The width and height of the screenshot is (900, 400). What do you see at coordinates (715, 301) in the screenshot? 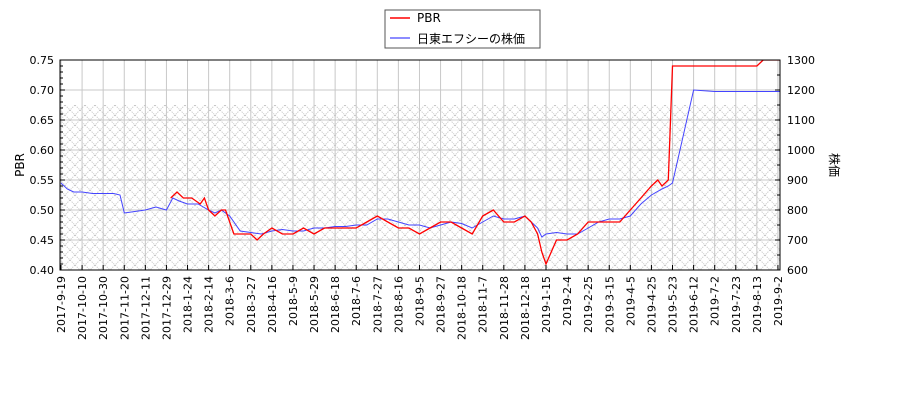
I see `x-tick-label: 2019-7-2` at bounding box center [715, 301].